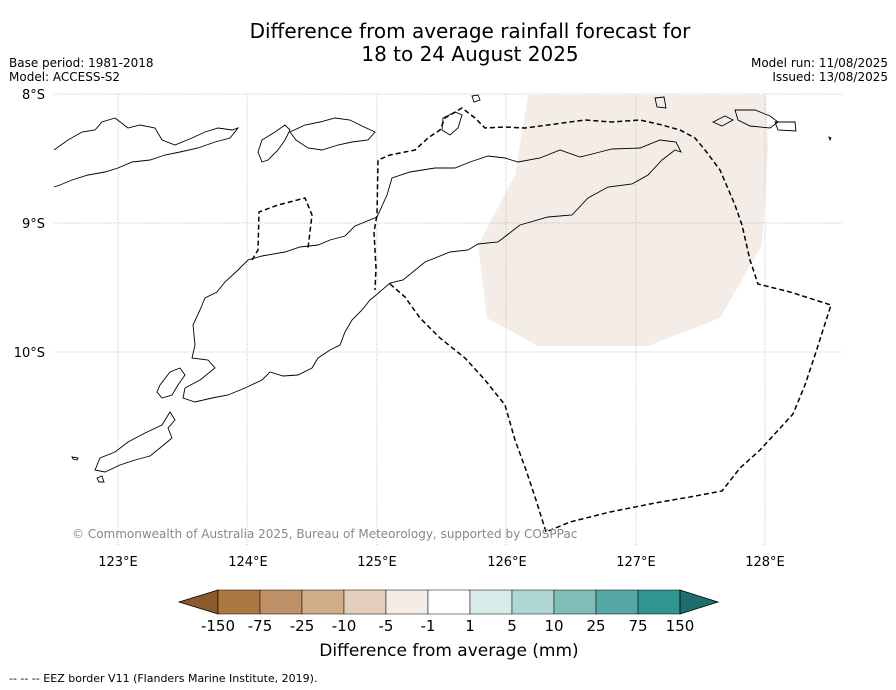 The image size is (896, 690). What do you see at coordinates (512, 626) in the screenshot?
I see `colorbar-tick-label: 5` at bounding box center [512, 626].